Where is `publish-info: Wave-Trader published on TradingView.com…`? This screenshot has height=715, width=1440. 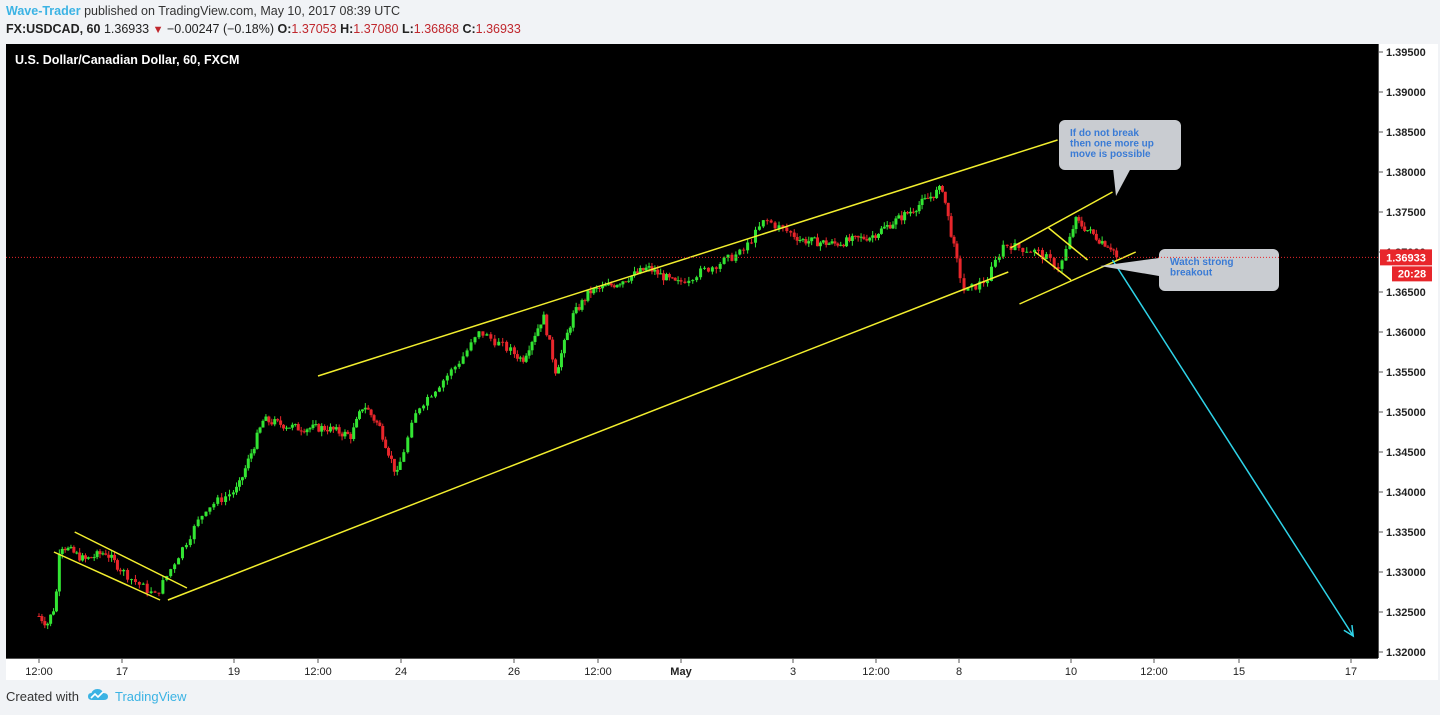
publish-info: Wave-Trader published on TradingView.com… is located at coordinates (203, 11).